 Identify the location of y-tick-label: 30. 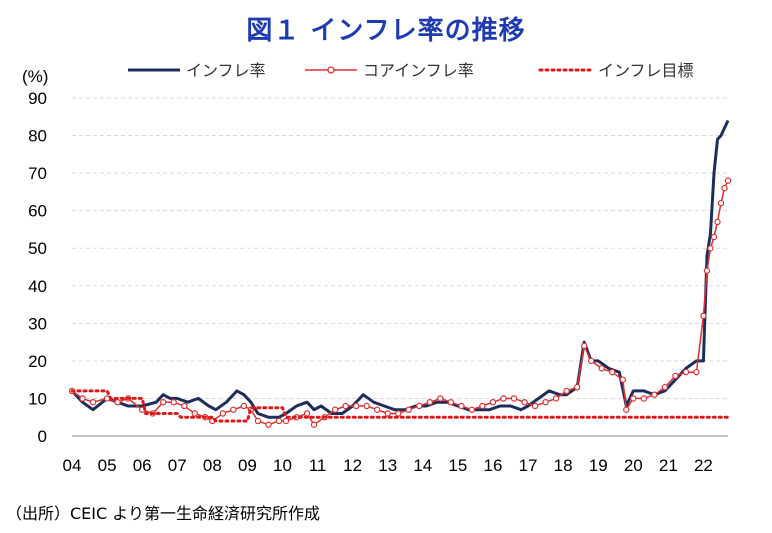
(37, 323).